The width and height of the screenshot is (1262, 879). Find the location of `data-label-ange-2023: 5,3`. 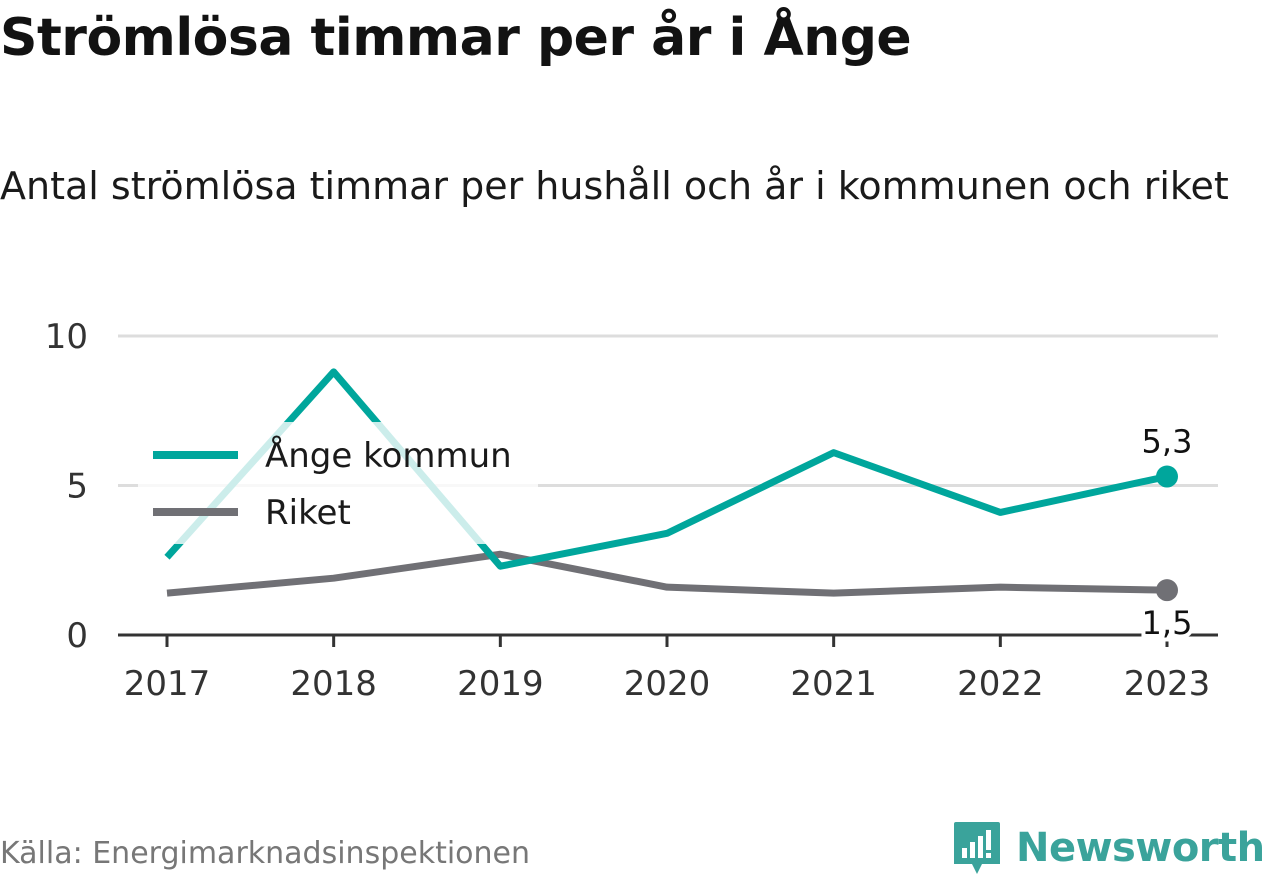

data-label-ange-2023: 5,3 is located at coordinates (1167, 442).